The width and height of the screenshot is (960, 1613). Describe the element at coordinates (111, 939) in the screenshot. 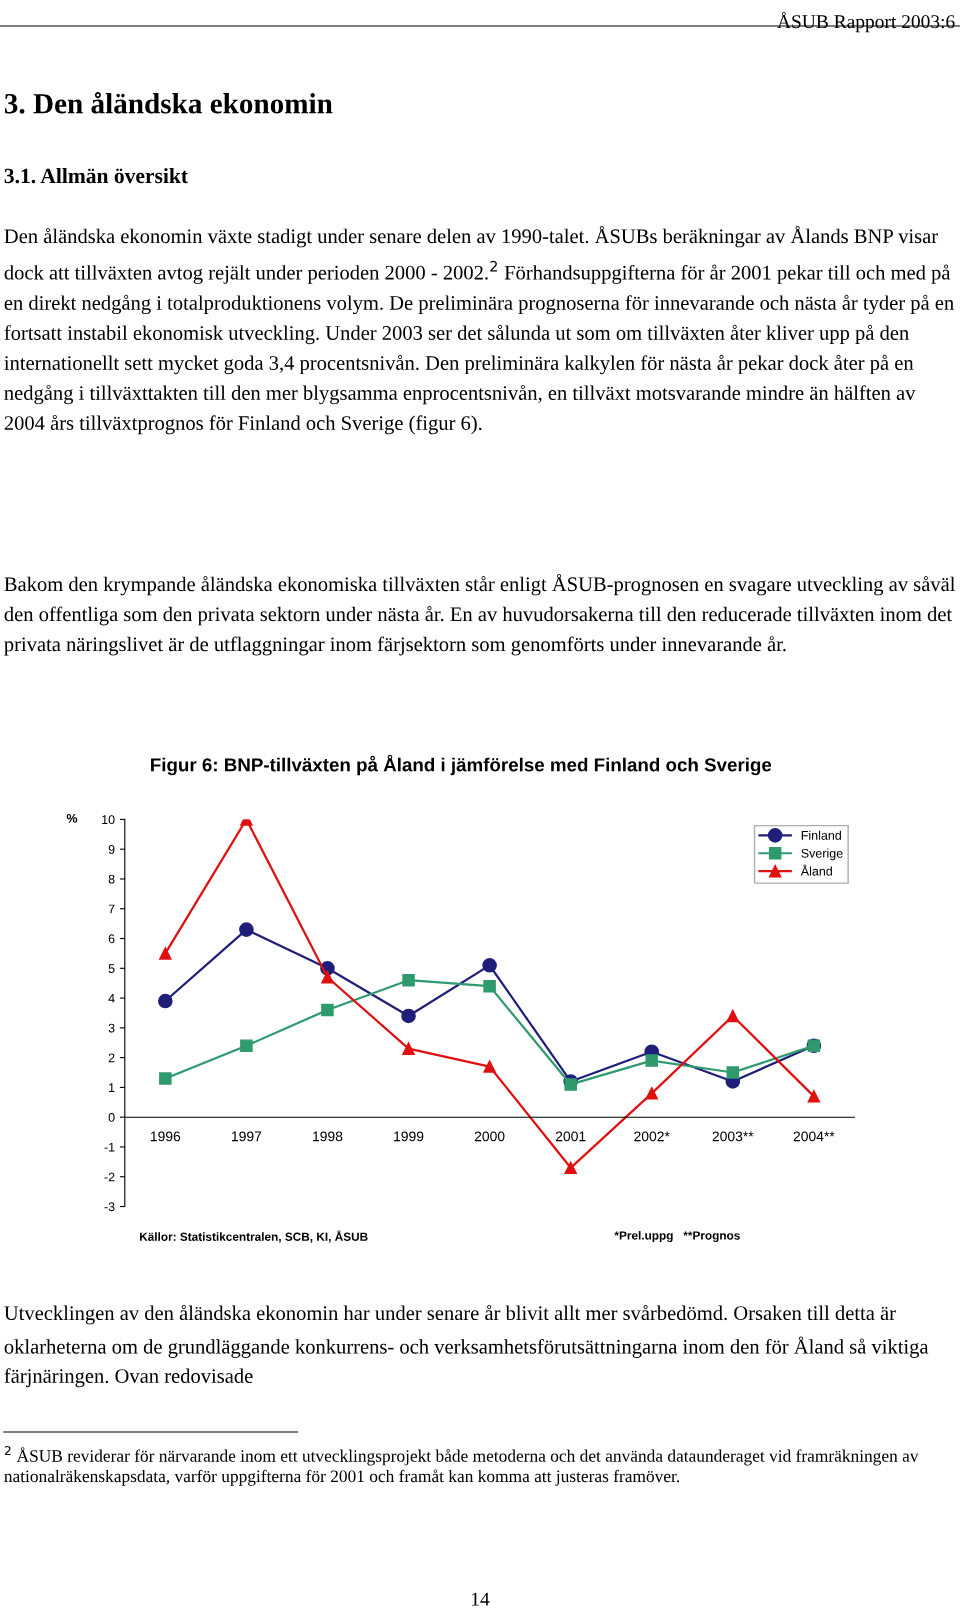

I see `y-tick-label: 6` at that location.